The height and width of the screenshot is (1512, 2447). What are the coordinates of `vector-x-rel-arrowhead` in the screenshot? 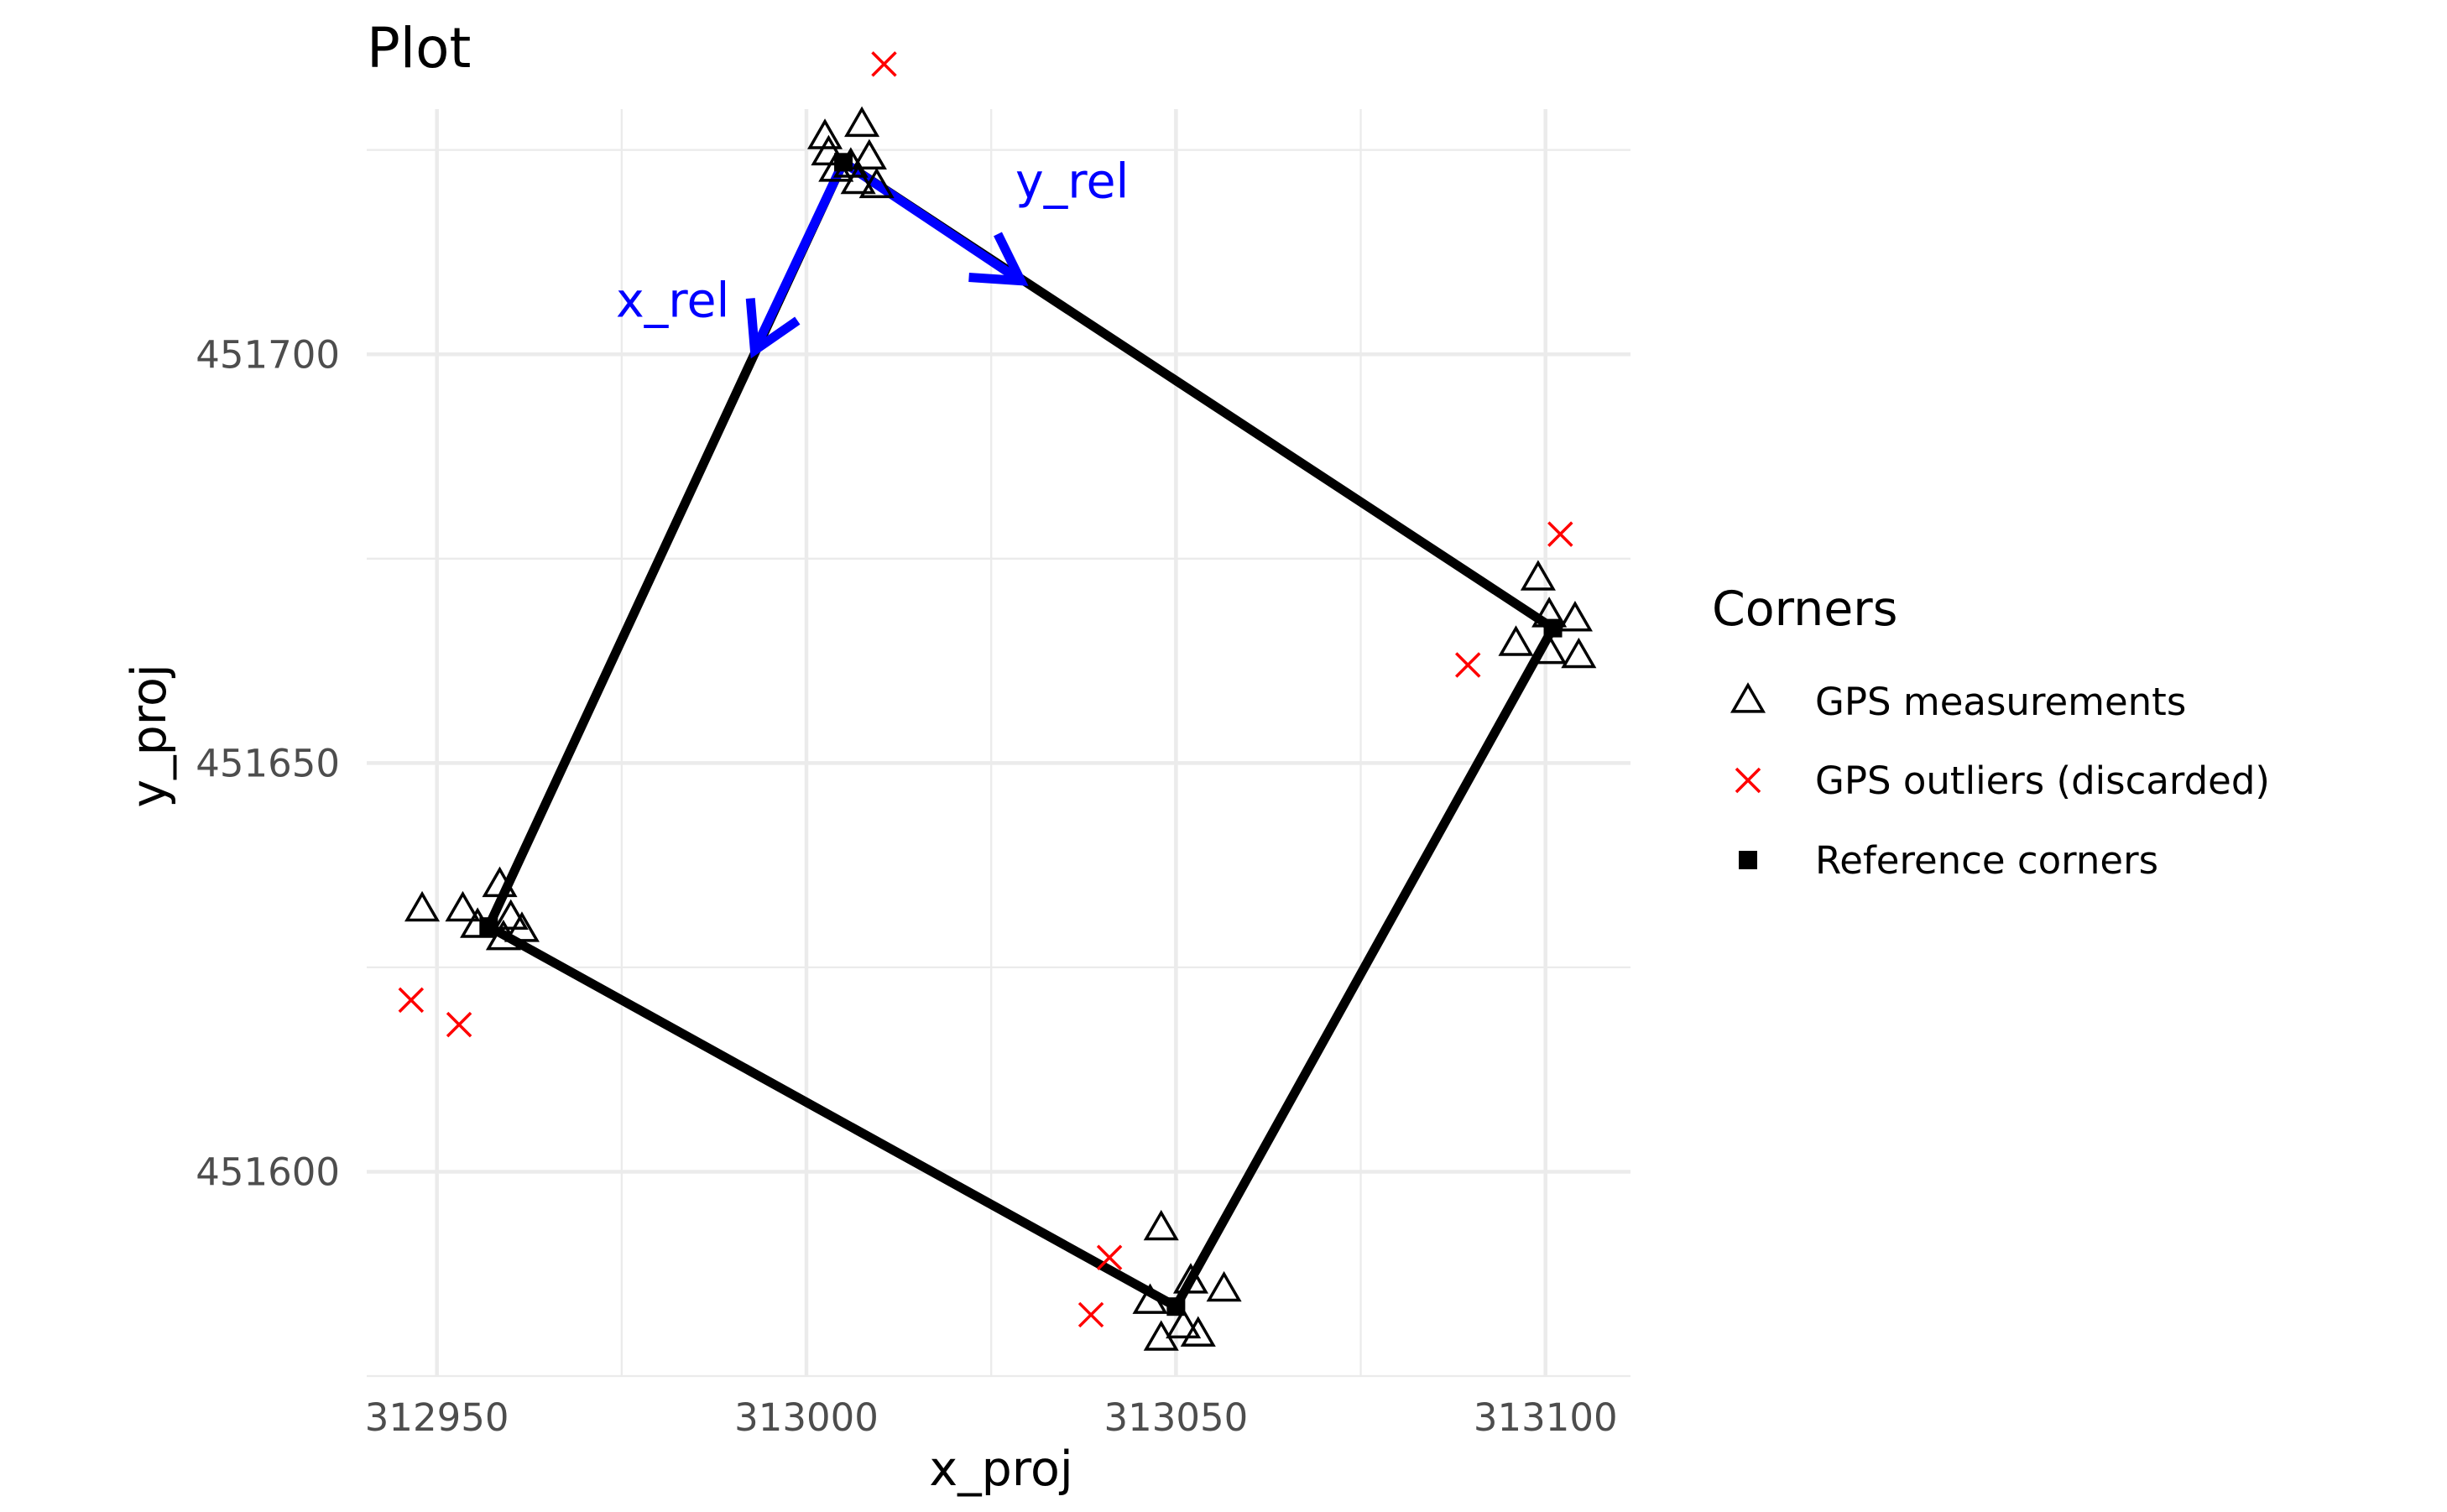 It's located at (773, 329).